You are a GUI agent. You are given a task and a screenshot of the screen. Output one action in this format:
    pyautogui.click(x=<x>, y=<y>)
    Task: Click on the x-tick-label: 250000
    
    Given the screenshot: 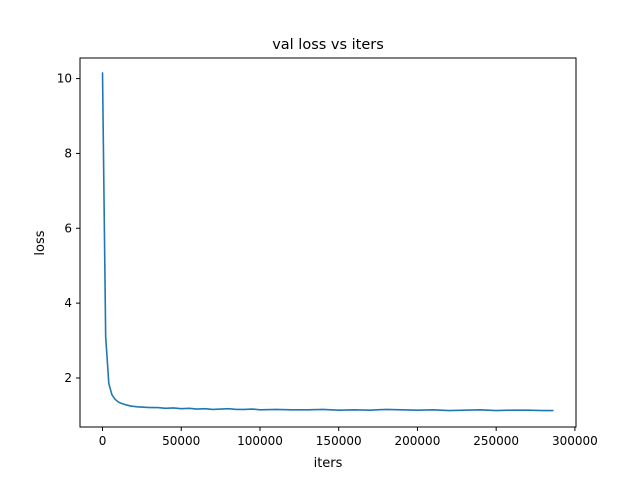 What is the action you would take?
    pyautogui.click(x=496, y=441)
    